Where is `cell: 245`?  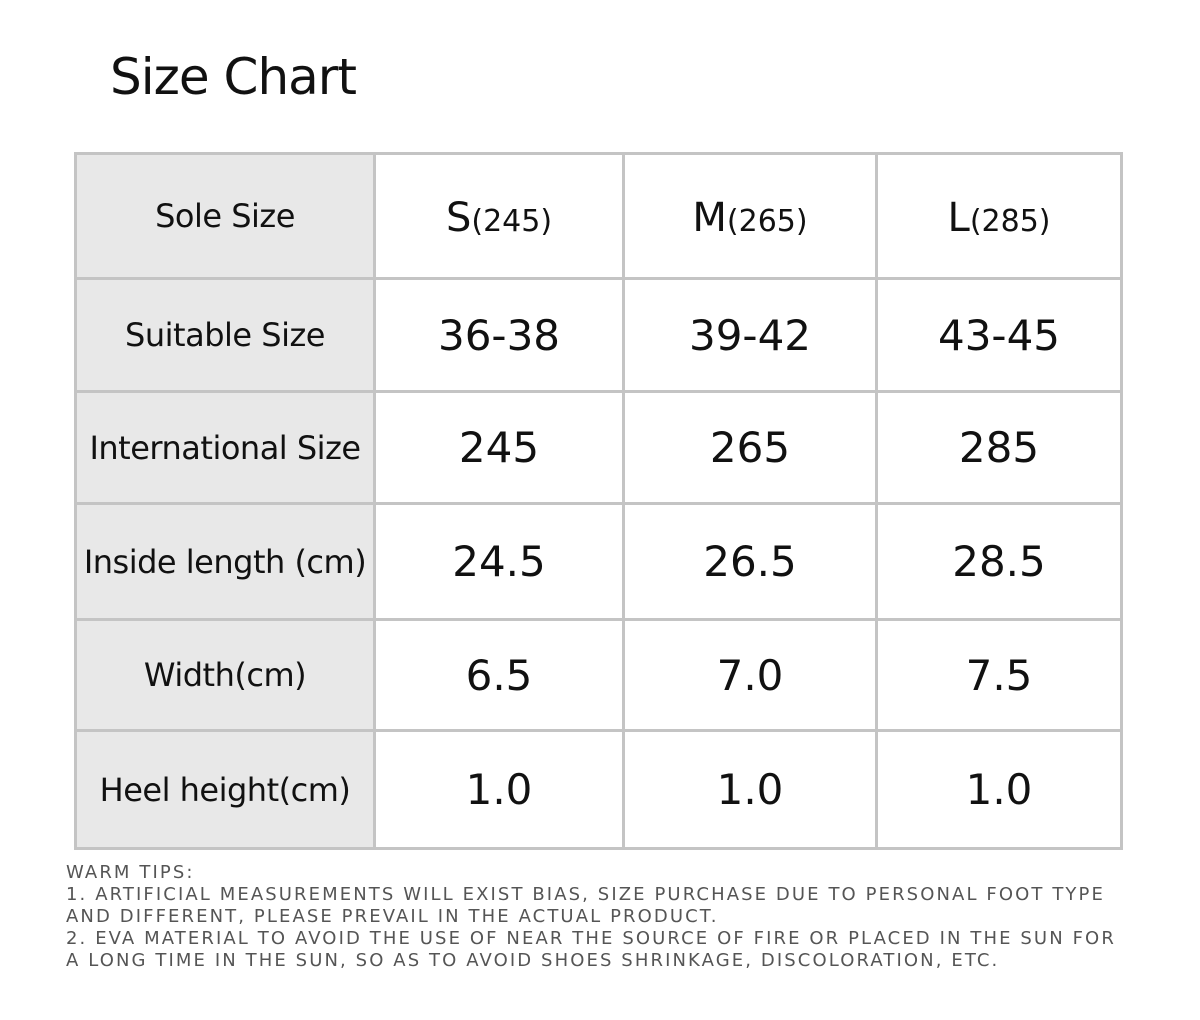 cell: 245 is located at coordinates (499, 447).